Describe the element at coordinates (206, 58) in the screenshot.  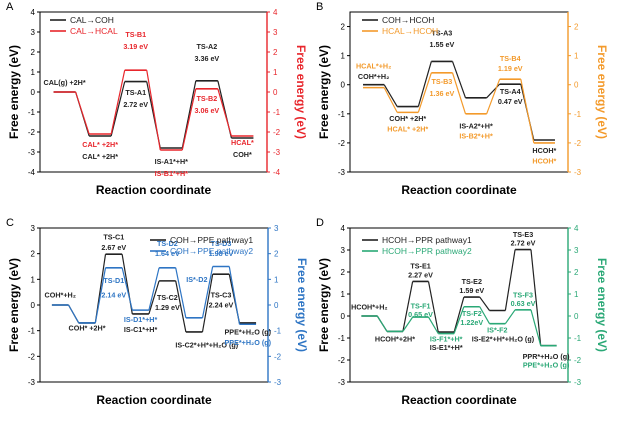
I see `annotation-label: 3.36 eV` at that location.